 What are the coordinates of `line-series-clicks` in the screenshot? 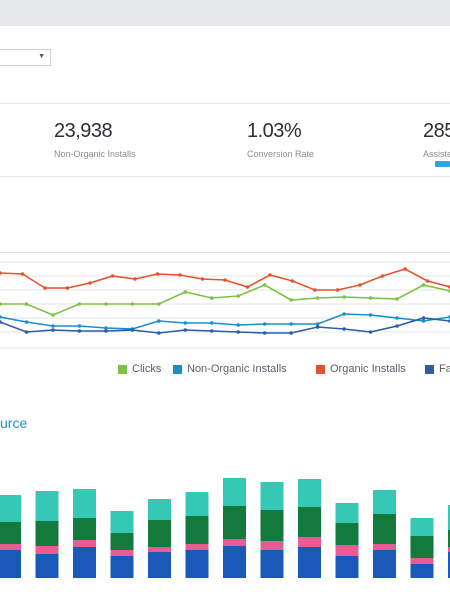 It's located at (225, 300).